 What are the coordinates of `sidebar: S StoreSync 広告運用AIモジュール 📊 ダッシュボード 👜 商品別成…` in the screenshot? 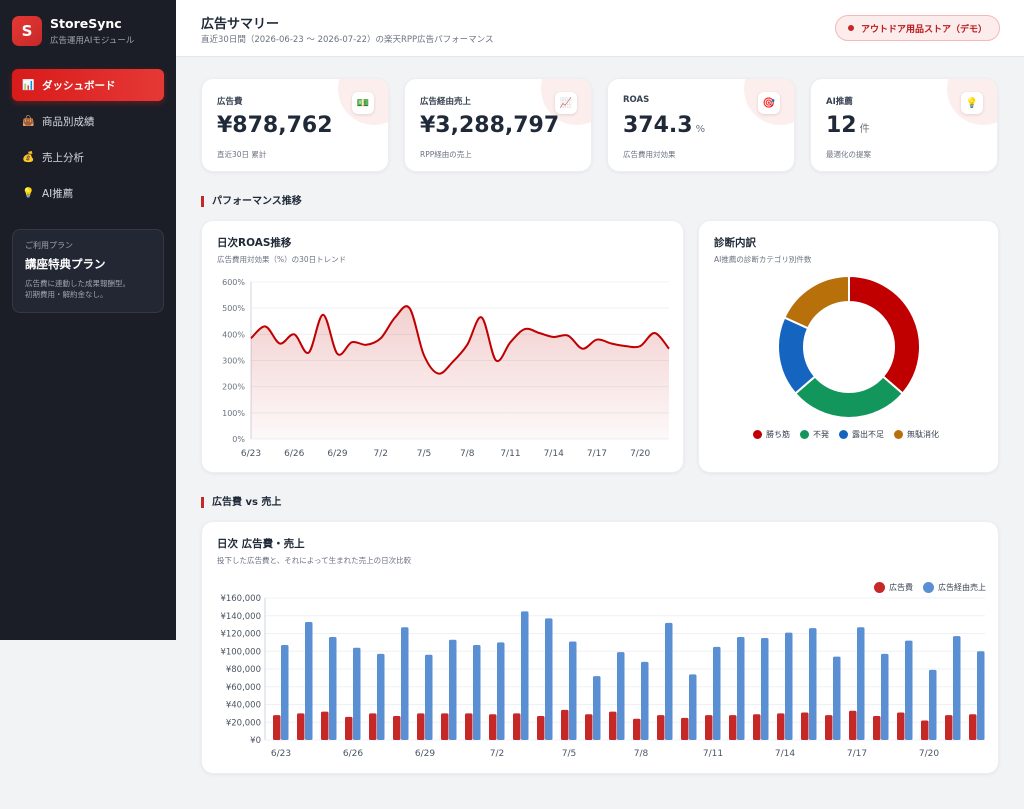 It's located at (88, 320).